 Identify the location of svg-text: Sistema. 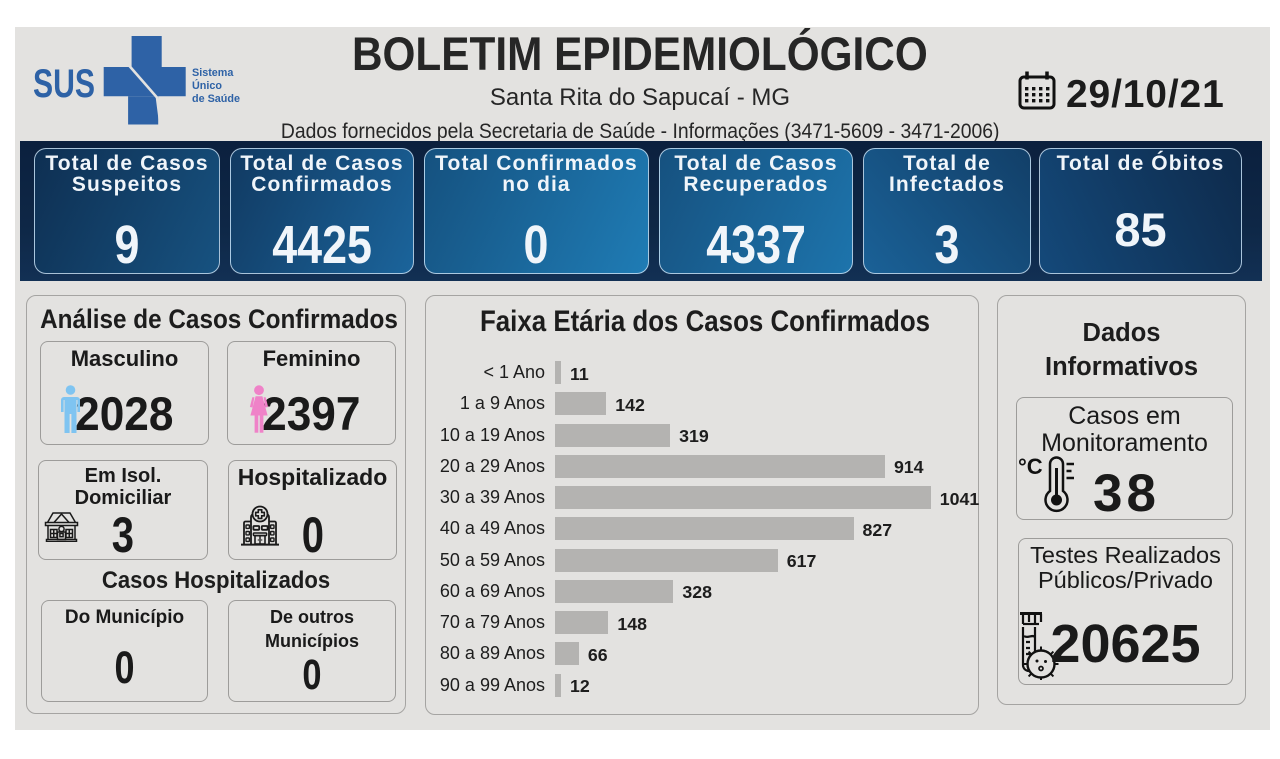
(213, 73).